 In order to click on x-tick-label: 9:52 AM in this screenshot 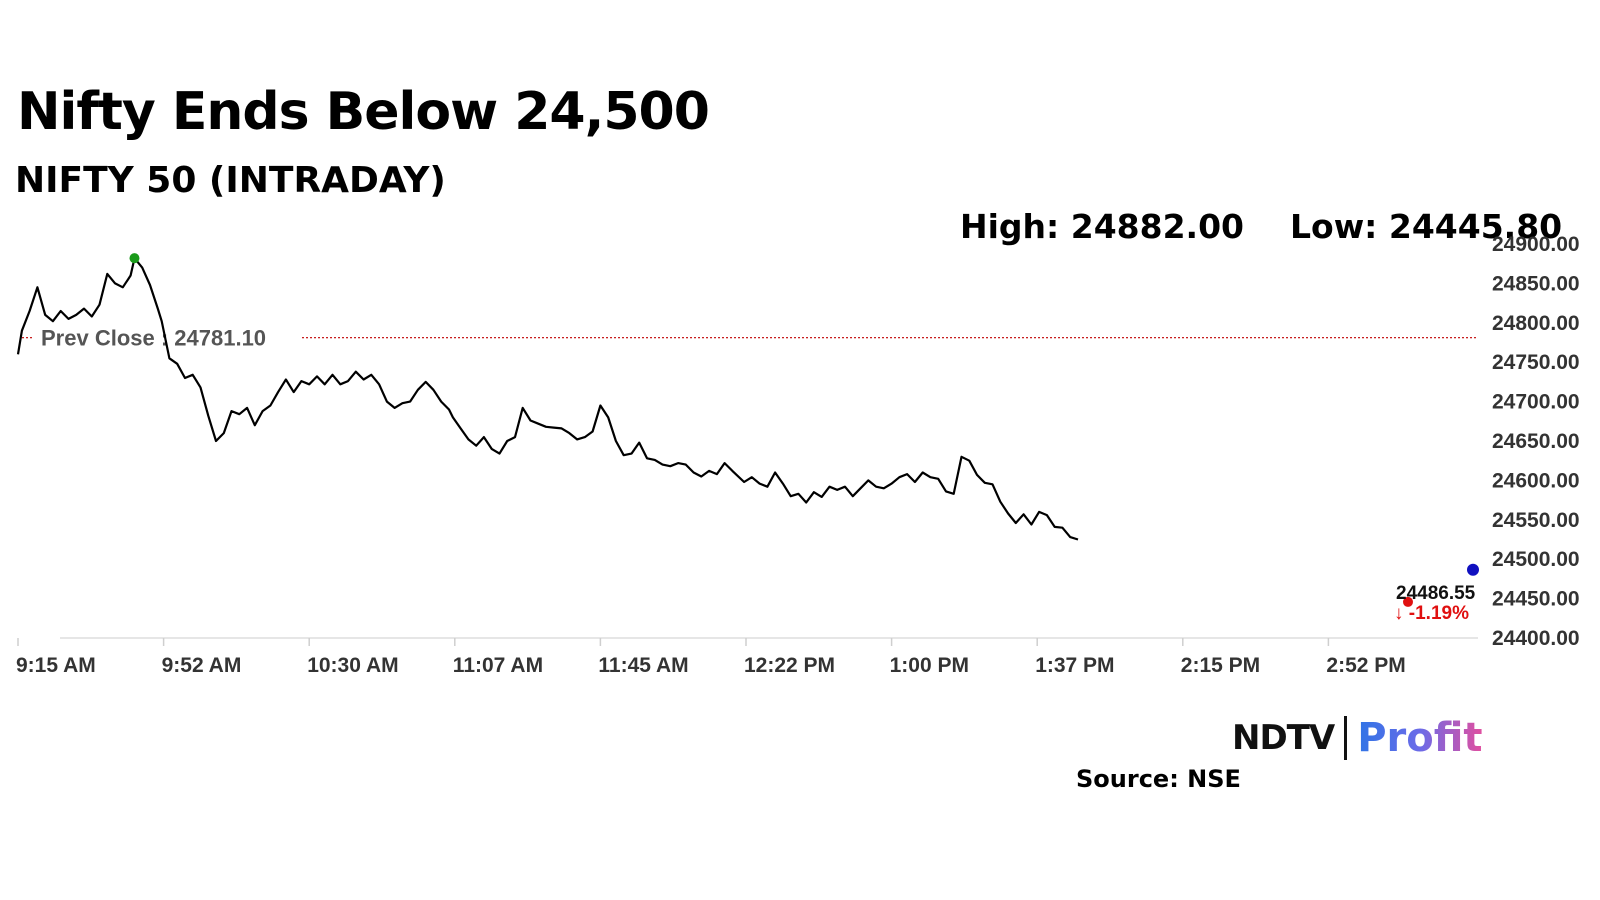, I will do `click(202, 665)`.